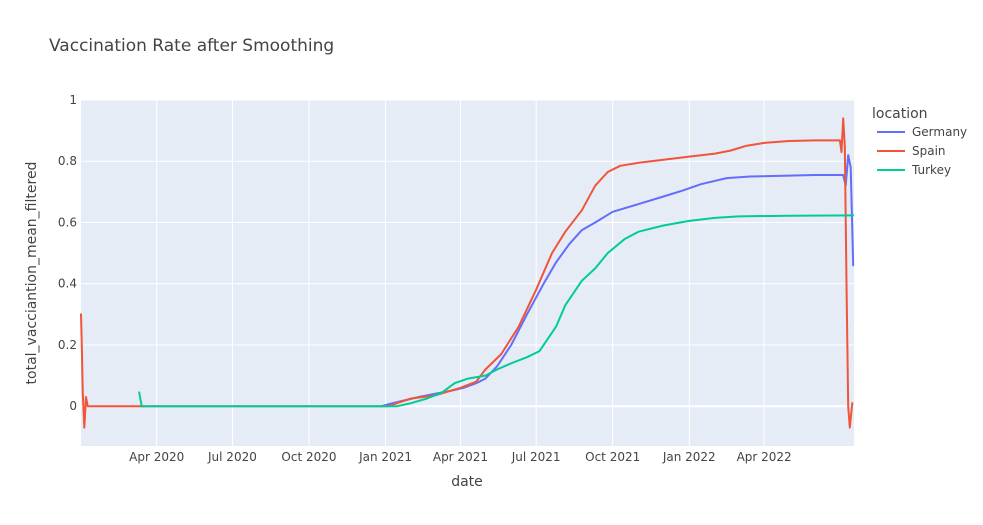 This screenshot has height=525, width=983. I want to click on legend-item-germany: Germany, so click(922, 132).